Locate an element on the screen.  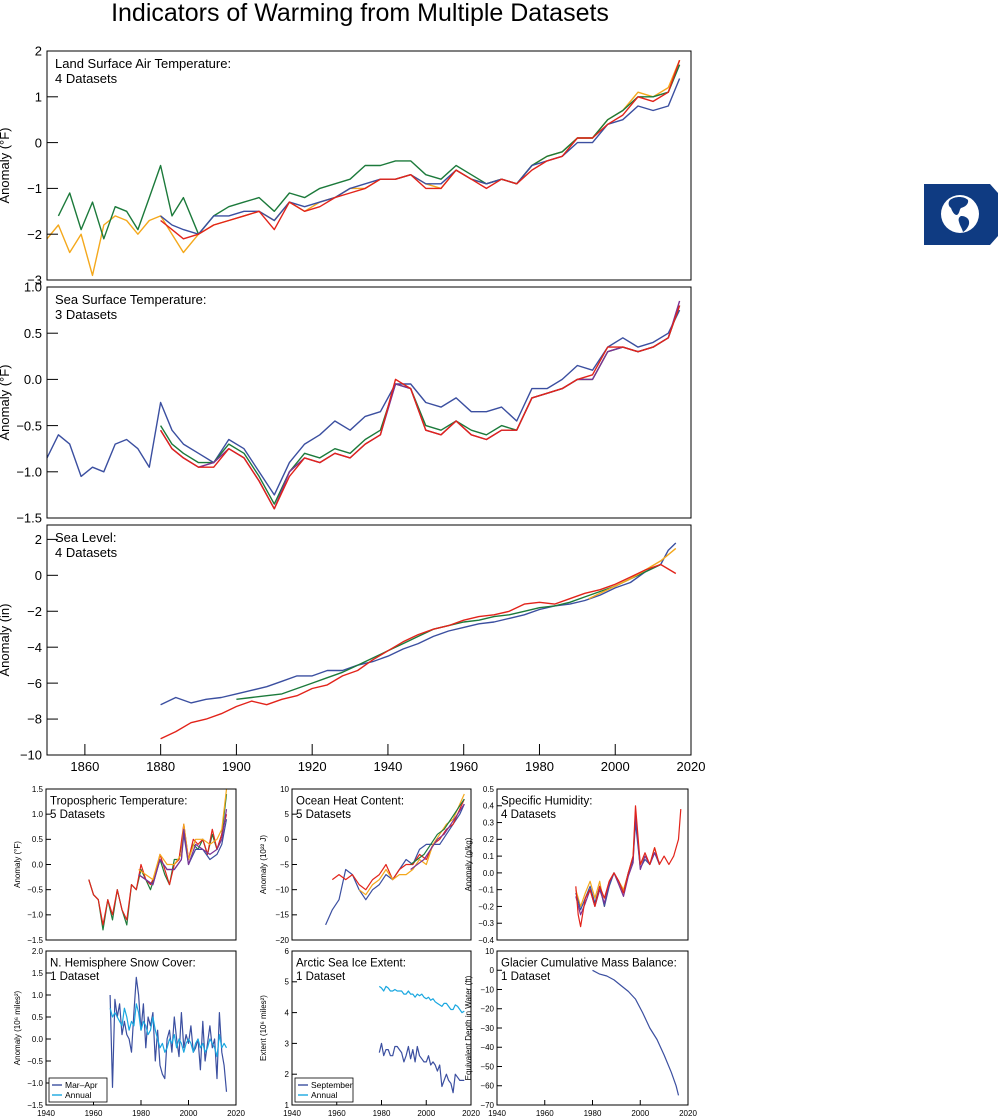
sea-level-xtick-label: 2000 is located at coordinates (615, 766).